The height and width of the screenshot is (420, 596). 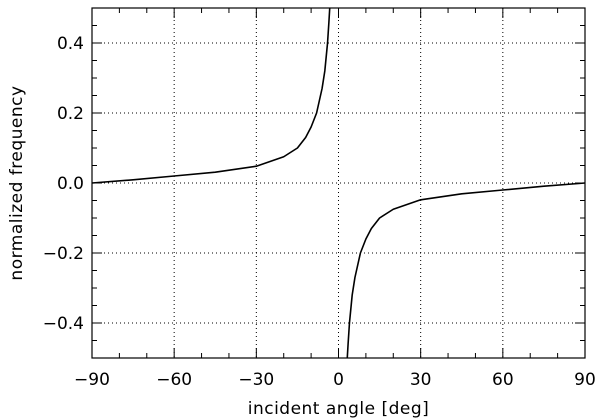 What do you see at coordinates (70, 184) in the screenshot?
I see `y-tick-label: 0.0` at bounding box center [70, 184].